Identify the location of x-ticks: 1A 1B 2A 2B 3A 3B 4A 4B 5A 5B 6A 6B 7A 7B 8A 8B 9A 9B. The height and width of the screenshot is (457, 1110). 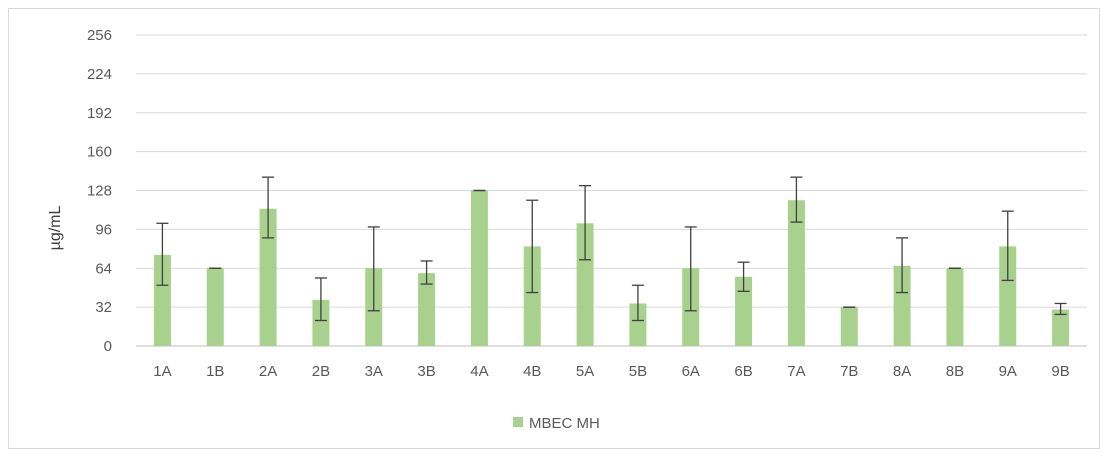
(611, 371).